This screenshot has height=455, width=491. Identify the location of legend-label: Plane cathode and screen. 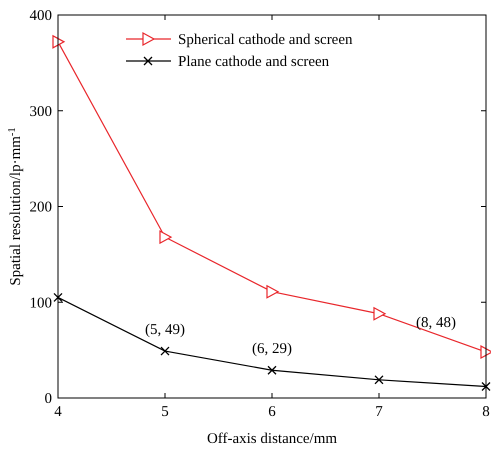
(254, 62).